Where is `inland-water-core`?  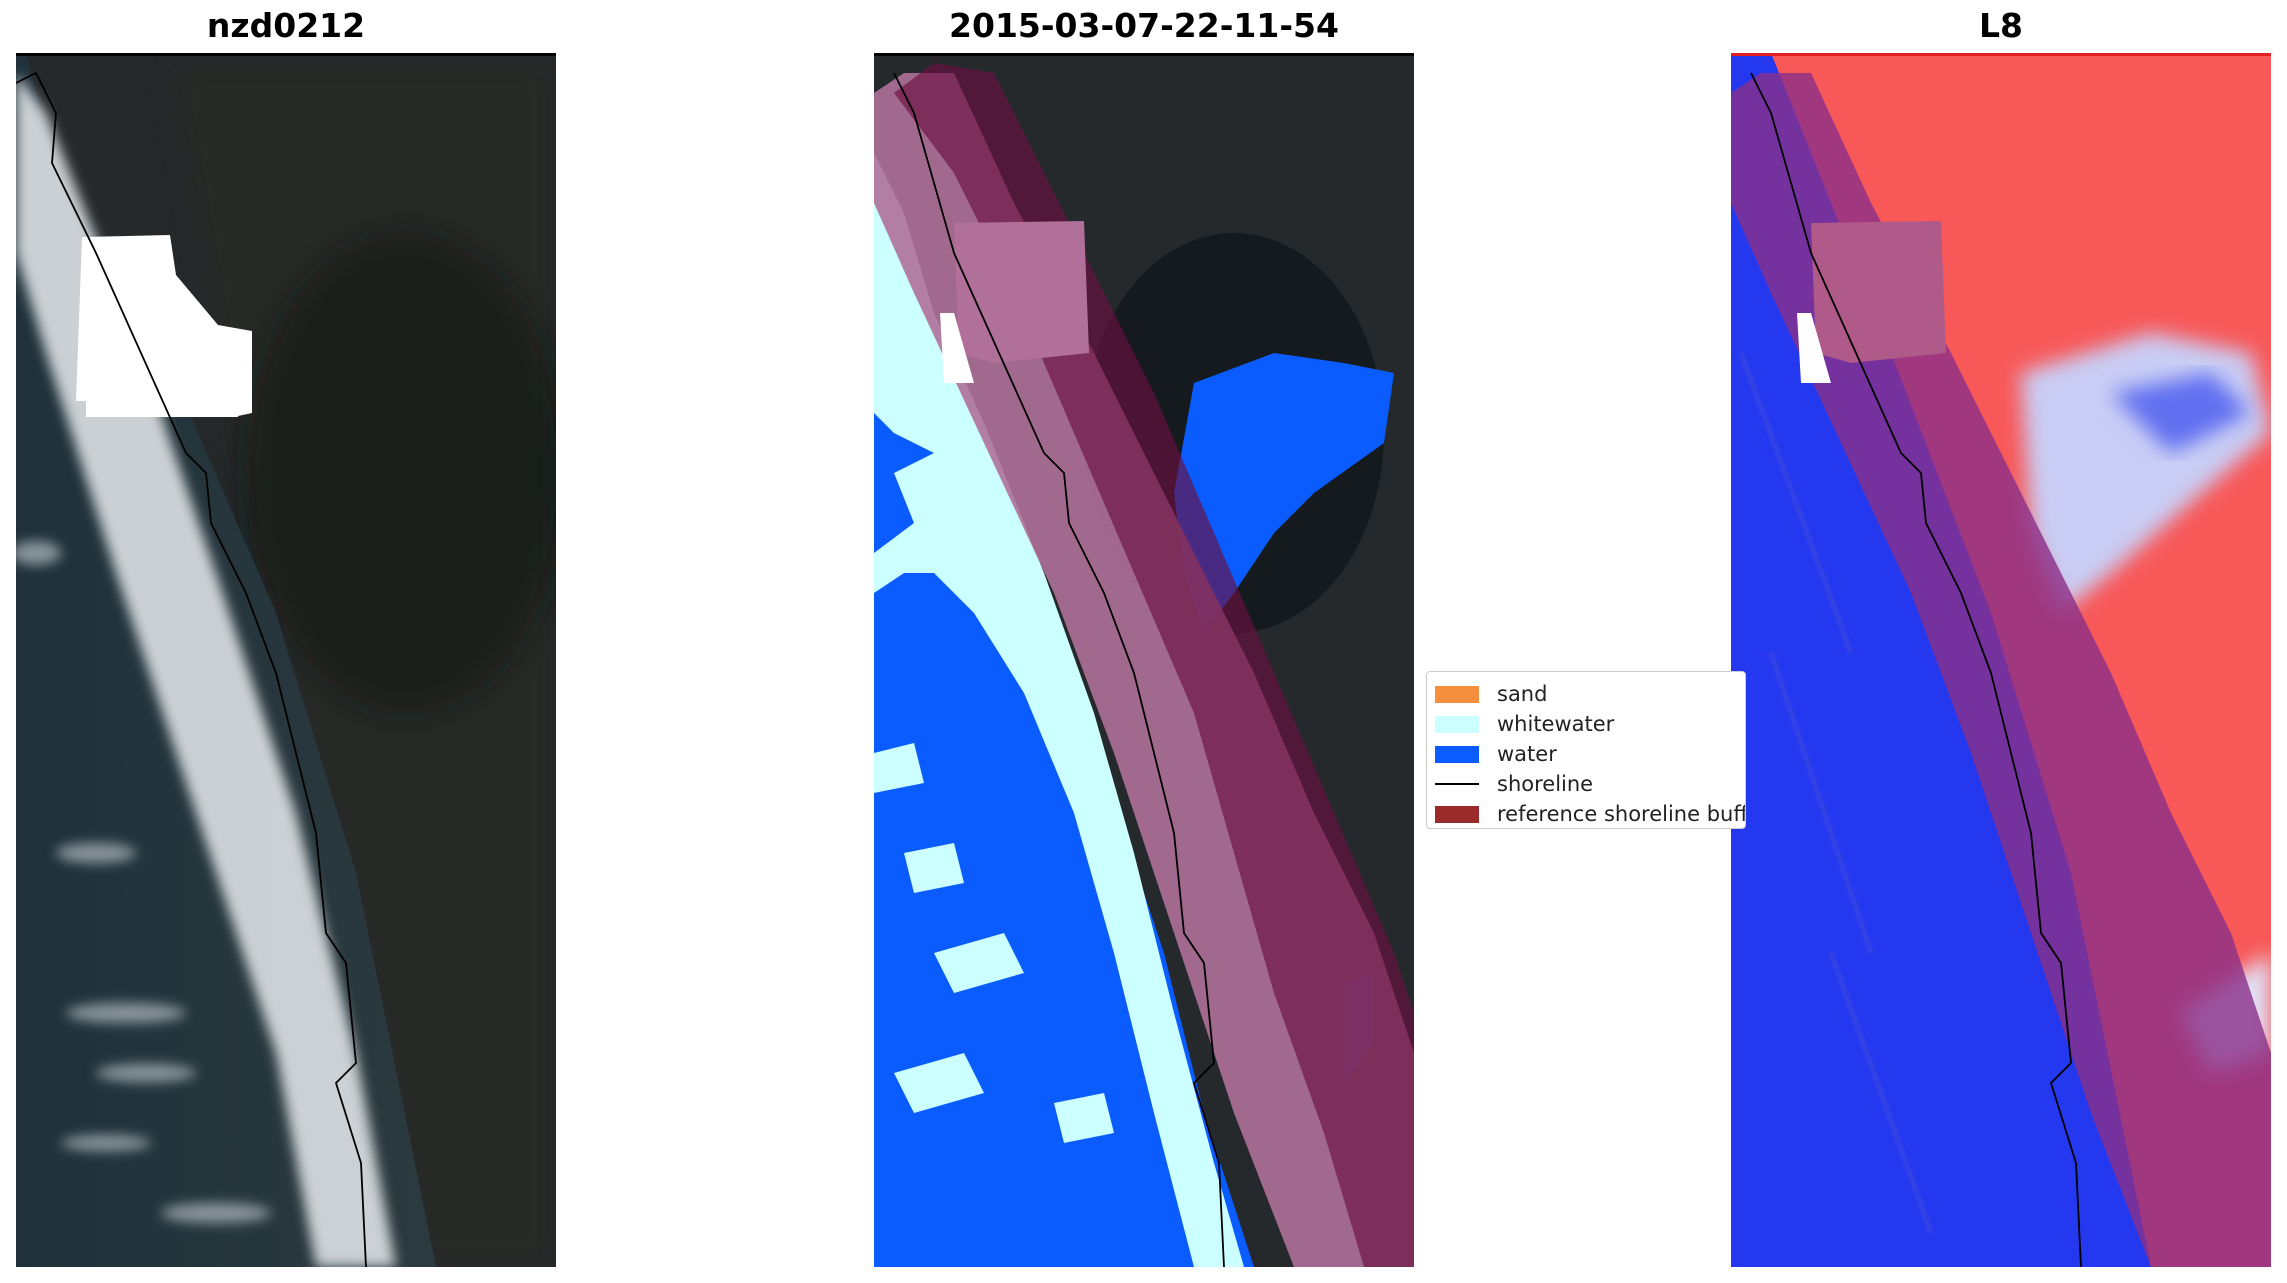 inland-water-core is located at coordinates (2181, 413).